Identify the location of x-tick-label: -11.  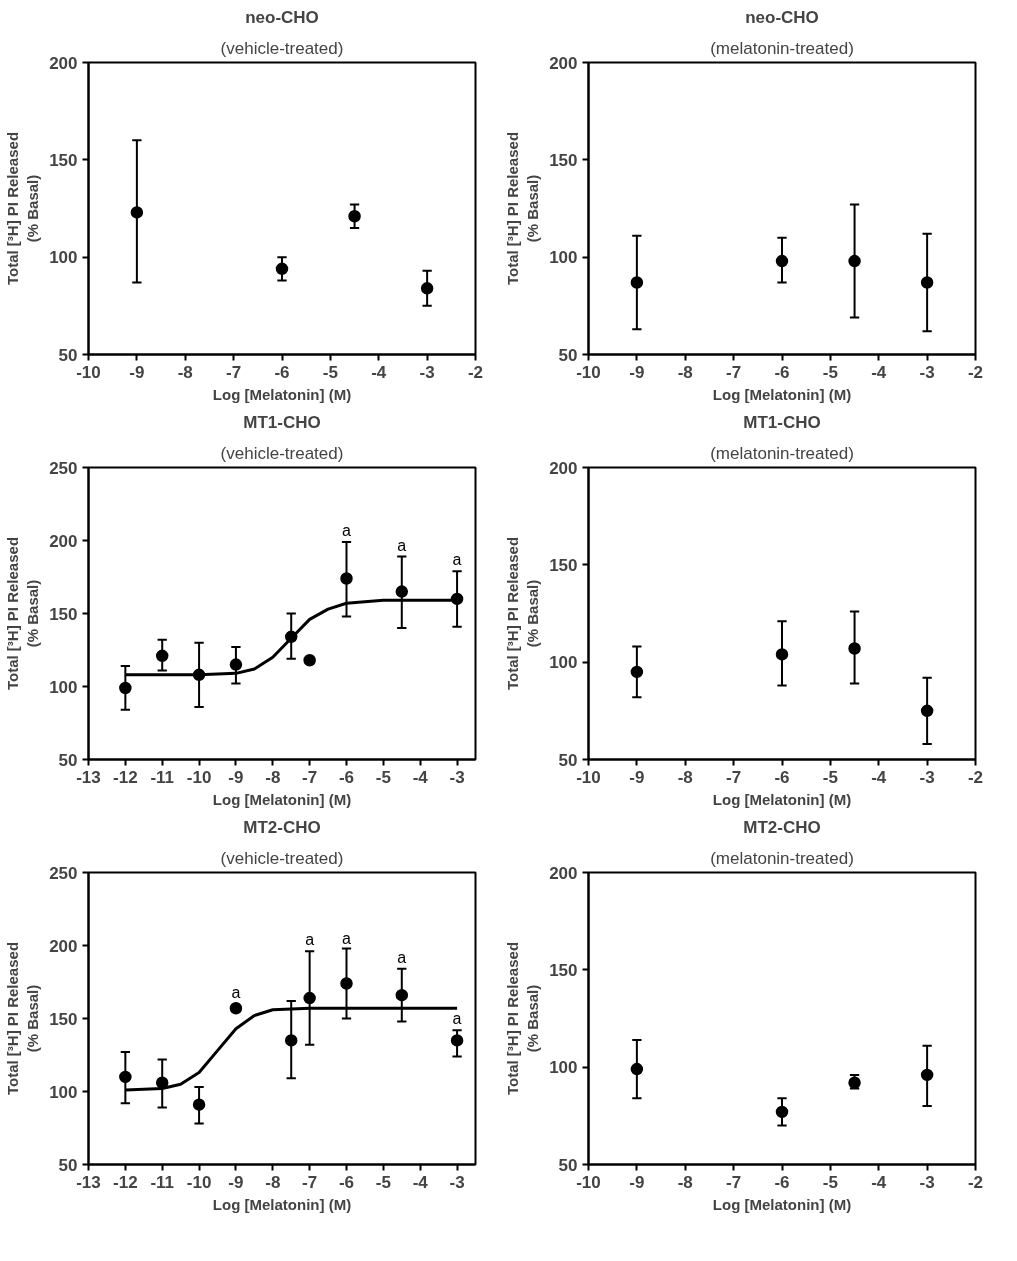
(162, 1182).